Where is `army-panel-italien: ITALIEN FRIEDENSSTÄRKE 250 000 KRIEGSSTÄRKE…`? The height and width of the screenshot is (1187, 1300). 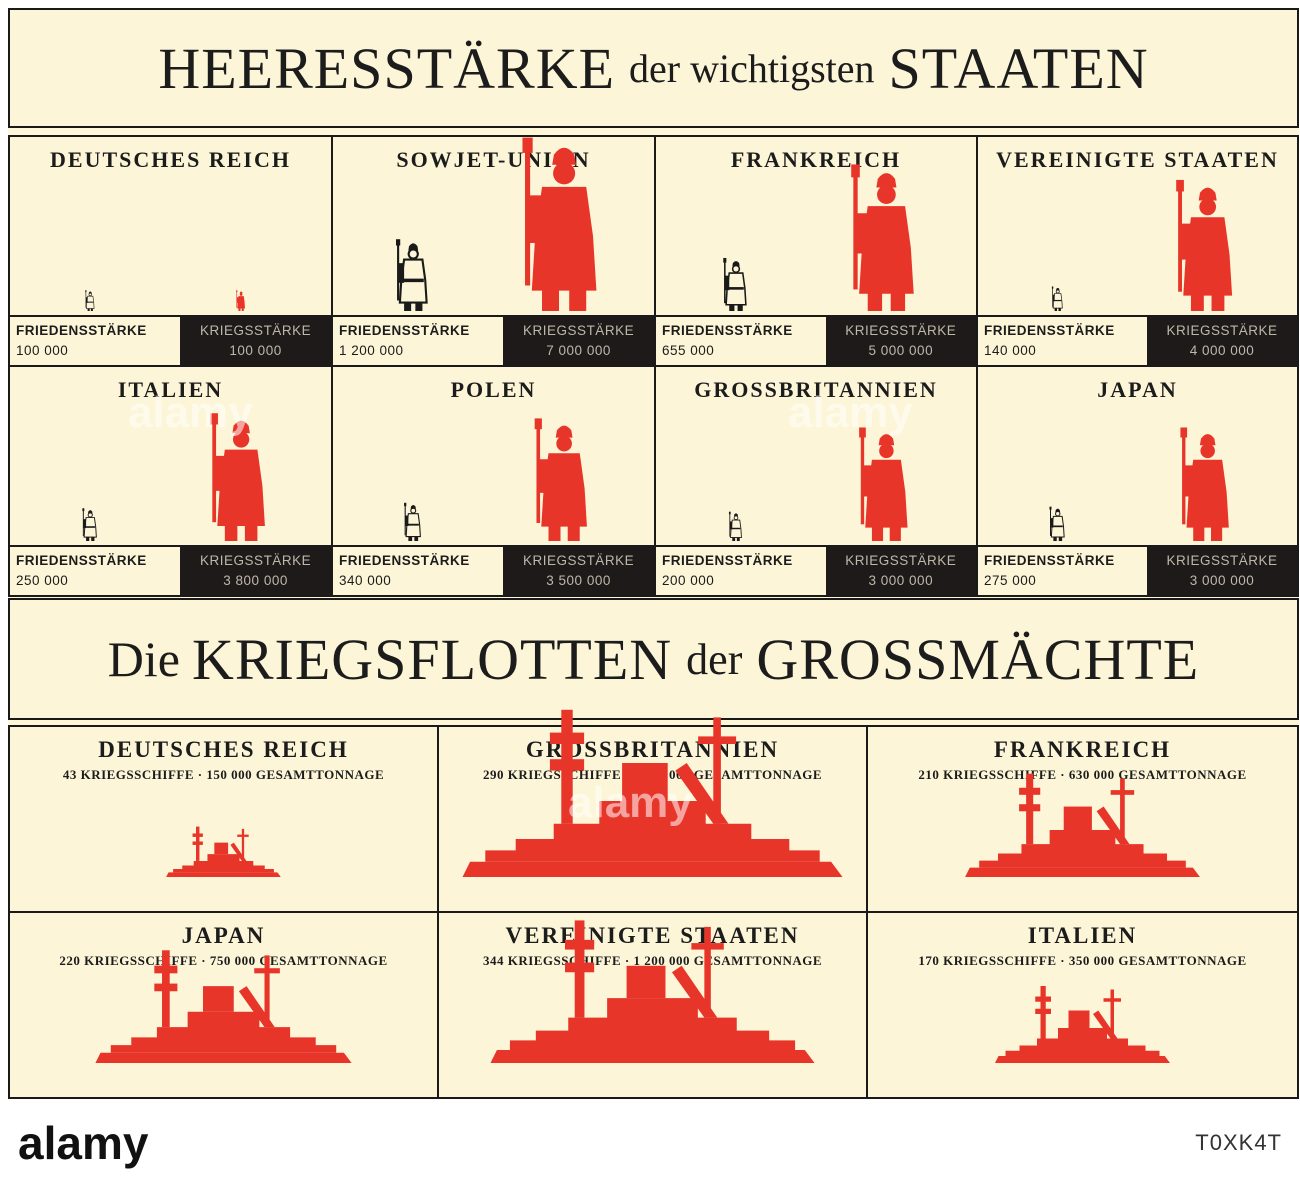 army-panel-italien: ITALIEN FRIEDENSSTÄRKE 250 000 KRIEGSSTÄRKE… is located at coordinates (170, 481).